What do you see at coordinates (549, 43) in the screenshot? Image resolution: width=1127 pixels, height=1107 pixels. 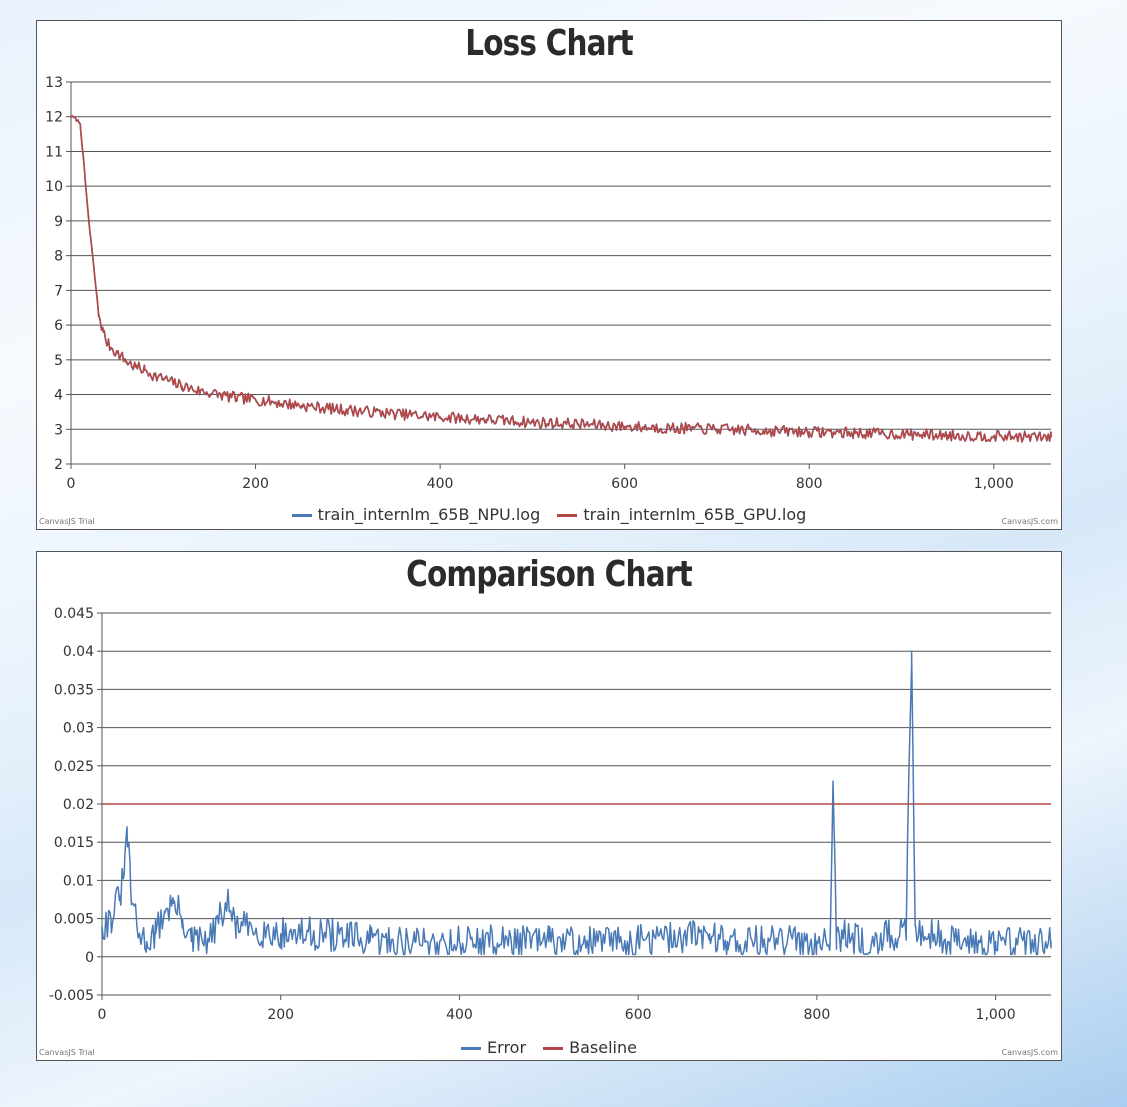 I see `chart-title: Loss Chart` at bounding box center [549, 43].